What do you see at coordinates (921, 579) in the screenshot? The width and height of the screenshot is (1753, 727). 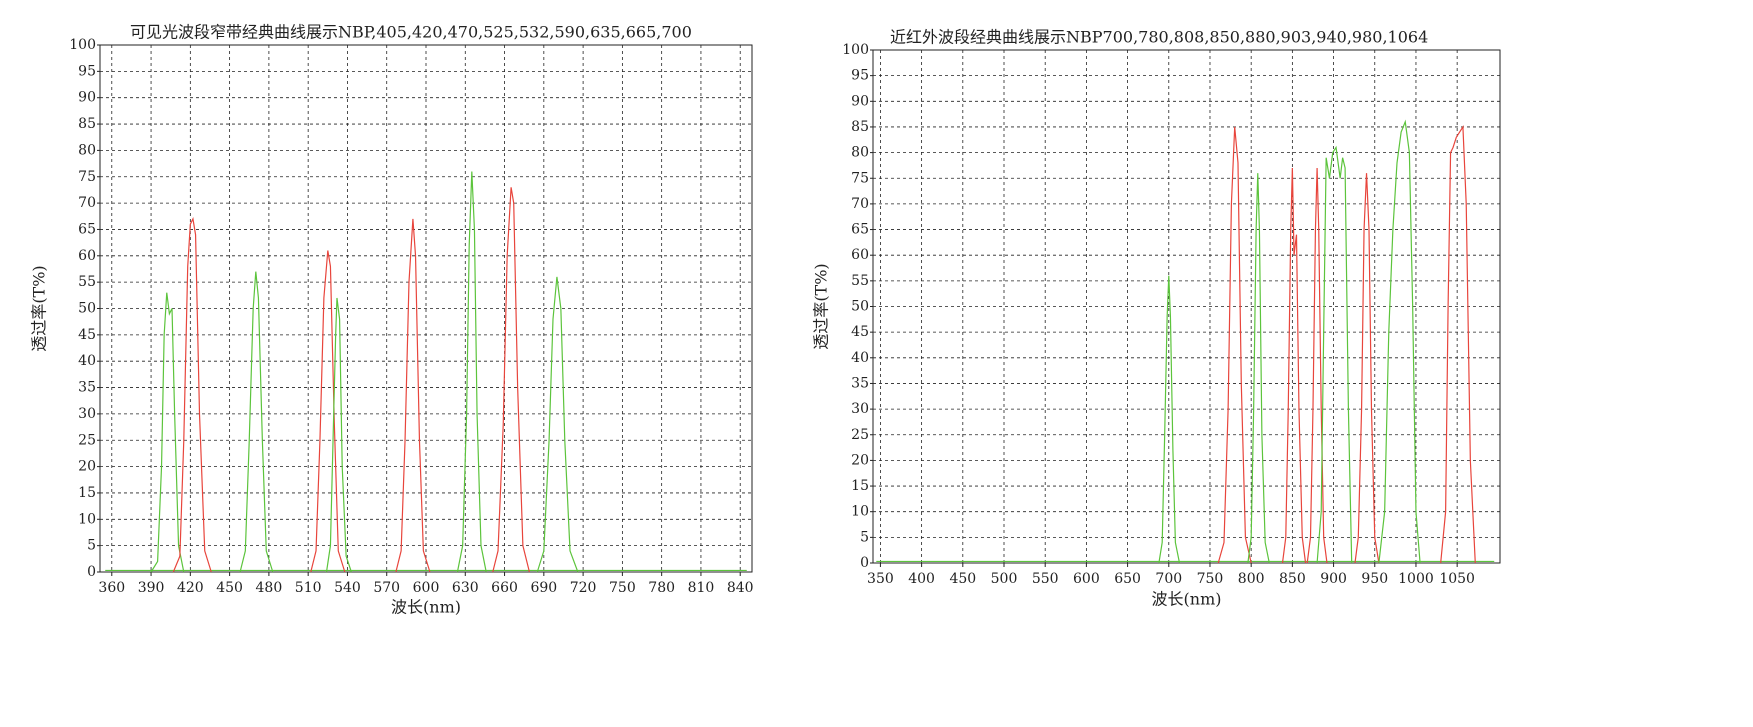 I see `x-tick-label: 400` at bounding box center [921, 579].